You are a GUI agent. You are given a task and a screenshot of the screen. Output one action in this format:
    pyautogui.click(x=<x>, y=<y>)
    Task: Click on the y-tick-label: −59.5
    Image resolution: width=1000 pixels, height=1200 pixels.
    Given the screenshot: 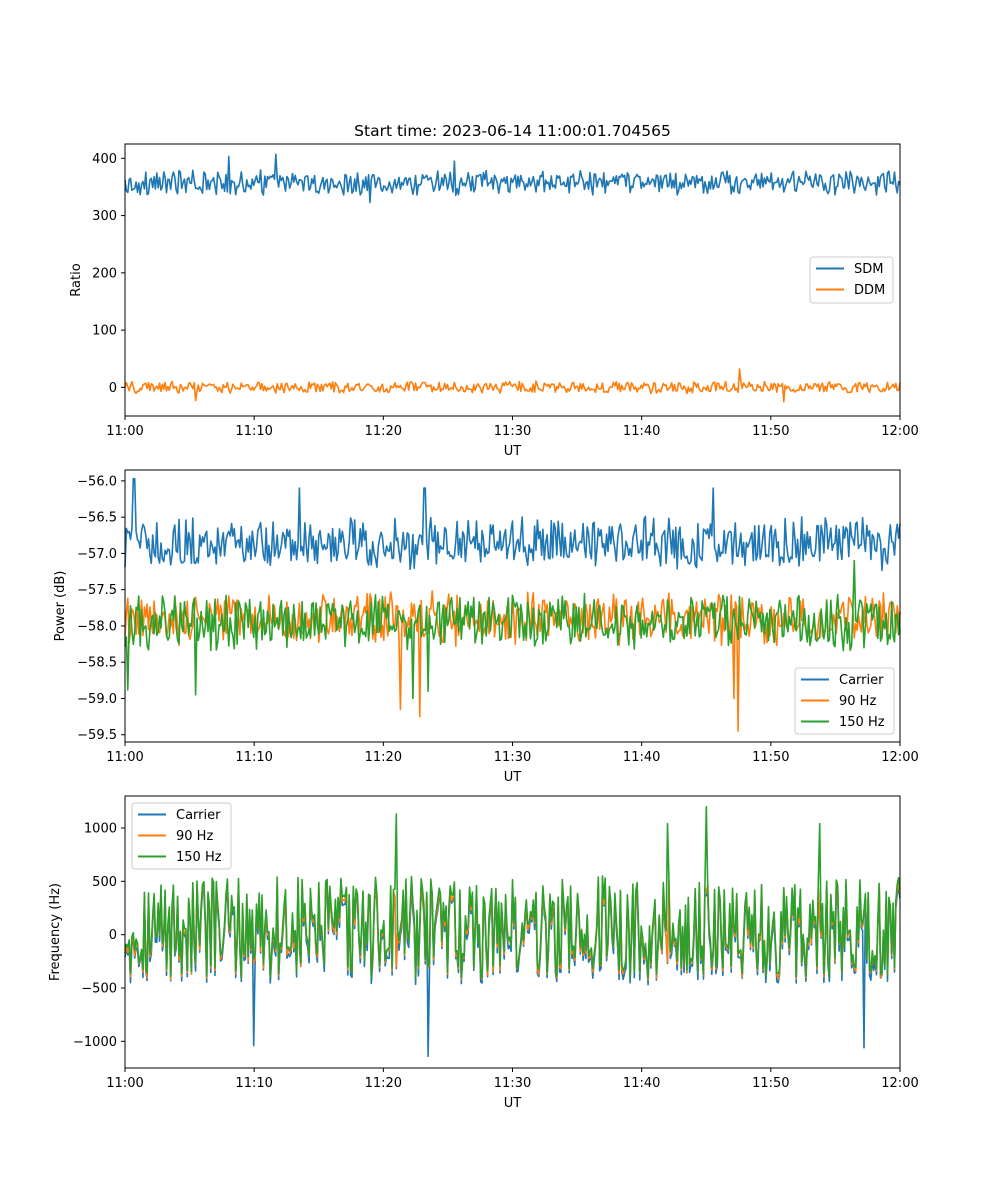 What is the action you would take?
    pyautogui.click(x=97, y=735)
    